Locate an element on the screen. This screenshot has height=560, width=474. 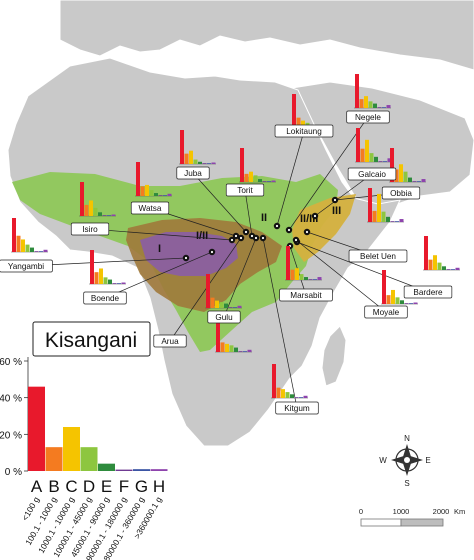
site-label-text-kitgum: Kitgum is located at coordinates (297, 408).